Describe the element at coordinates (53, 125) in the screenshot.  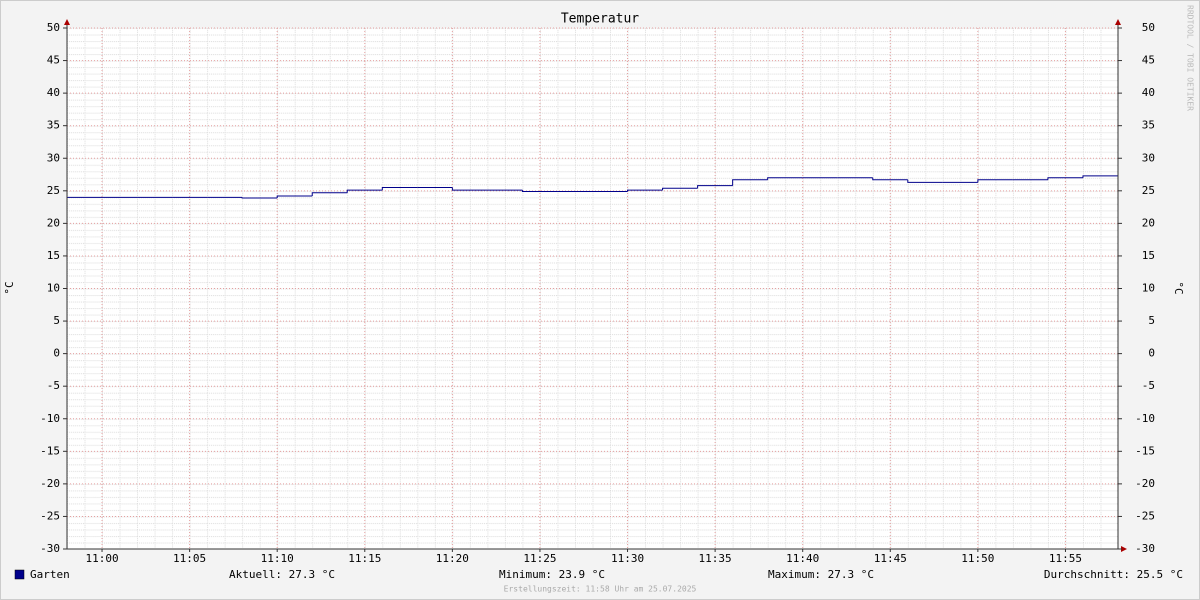
I see `y-tick-label: 35` at that location.